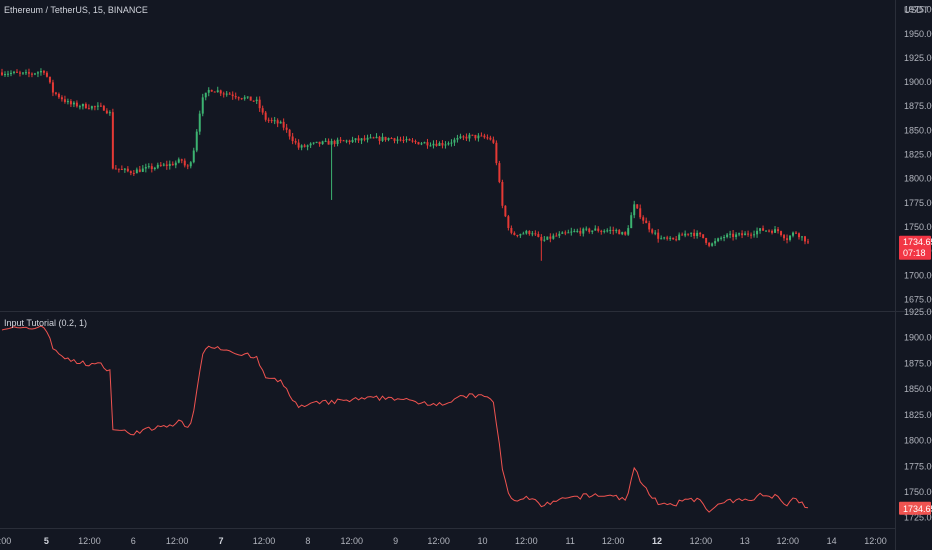  I want to click on indicator-tick-label: 1900.00, so click(918, 338).